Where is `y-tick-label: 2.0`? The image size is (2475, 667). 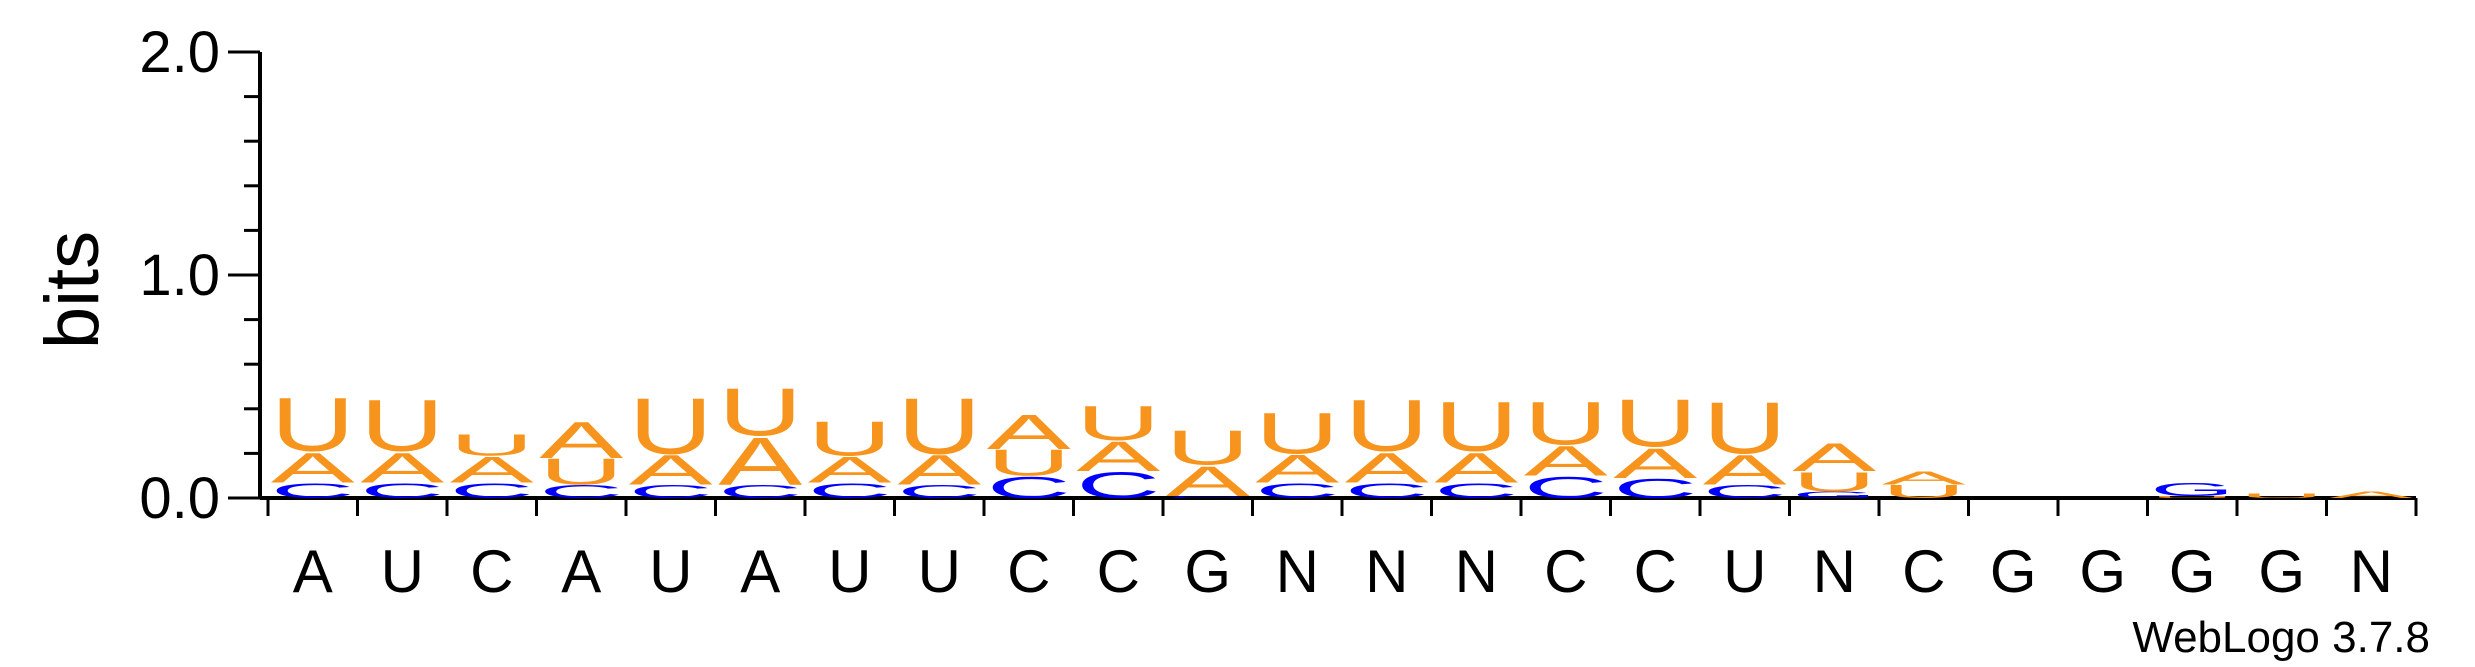
y-tick-label: 2.0 is located at coordinates (179, 52).